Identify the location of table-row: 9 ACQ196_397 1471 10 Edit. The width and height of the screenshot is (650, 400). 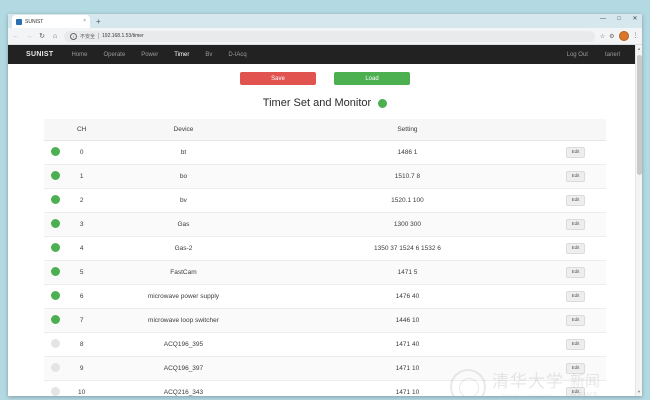
(325, 368).